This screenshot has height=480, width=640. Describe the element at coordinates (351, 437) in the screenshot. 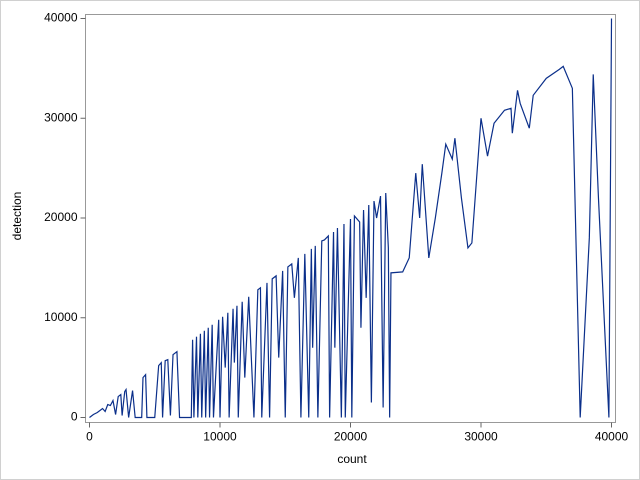

I see `x-tick-label: 20000` at that location.